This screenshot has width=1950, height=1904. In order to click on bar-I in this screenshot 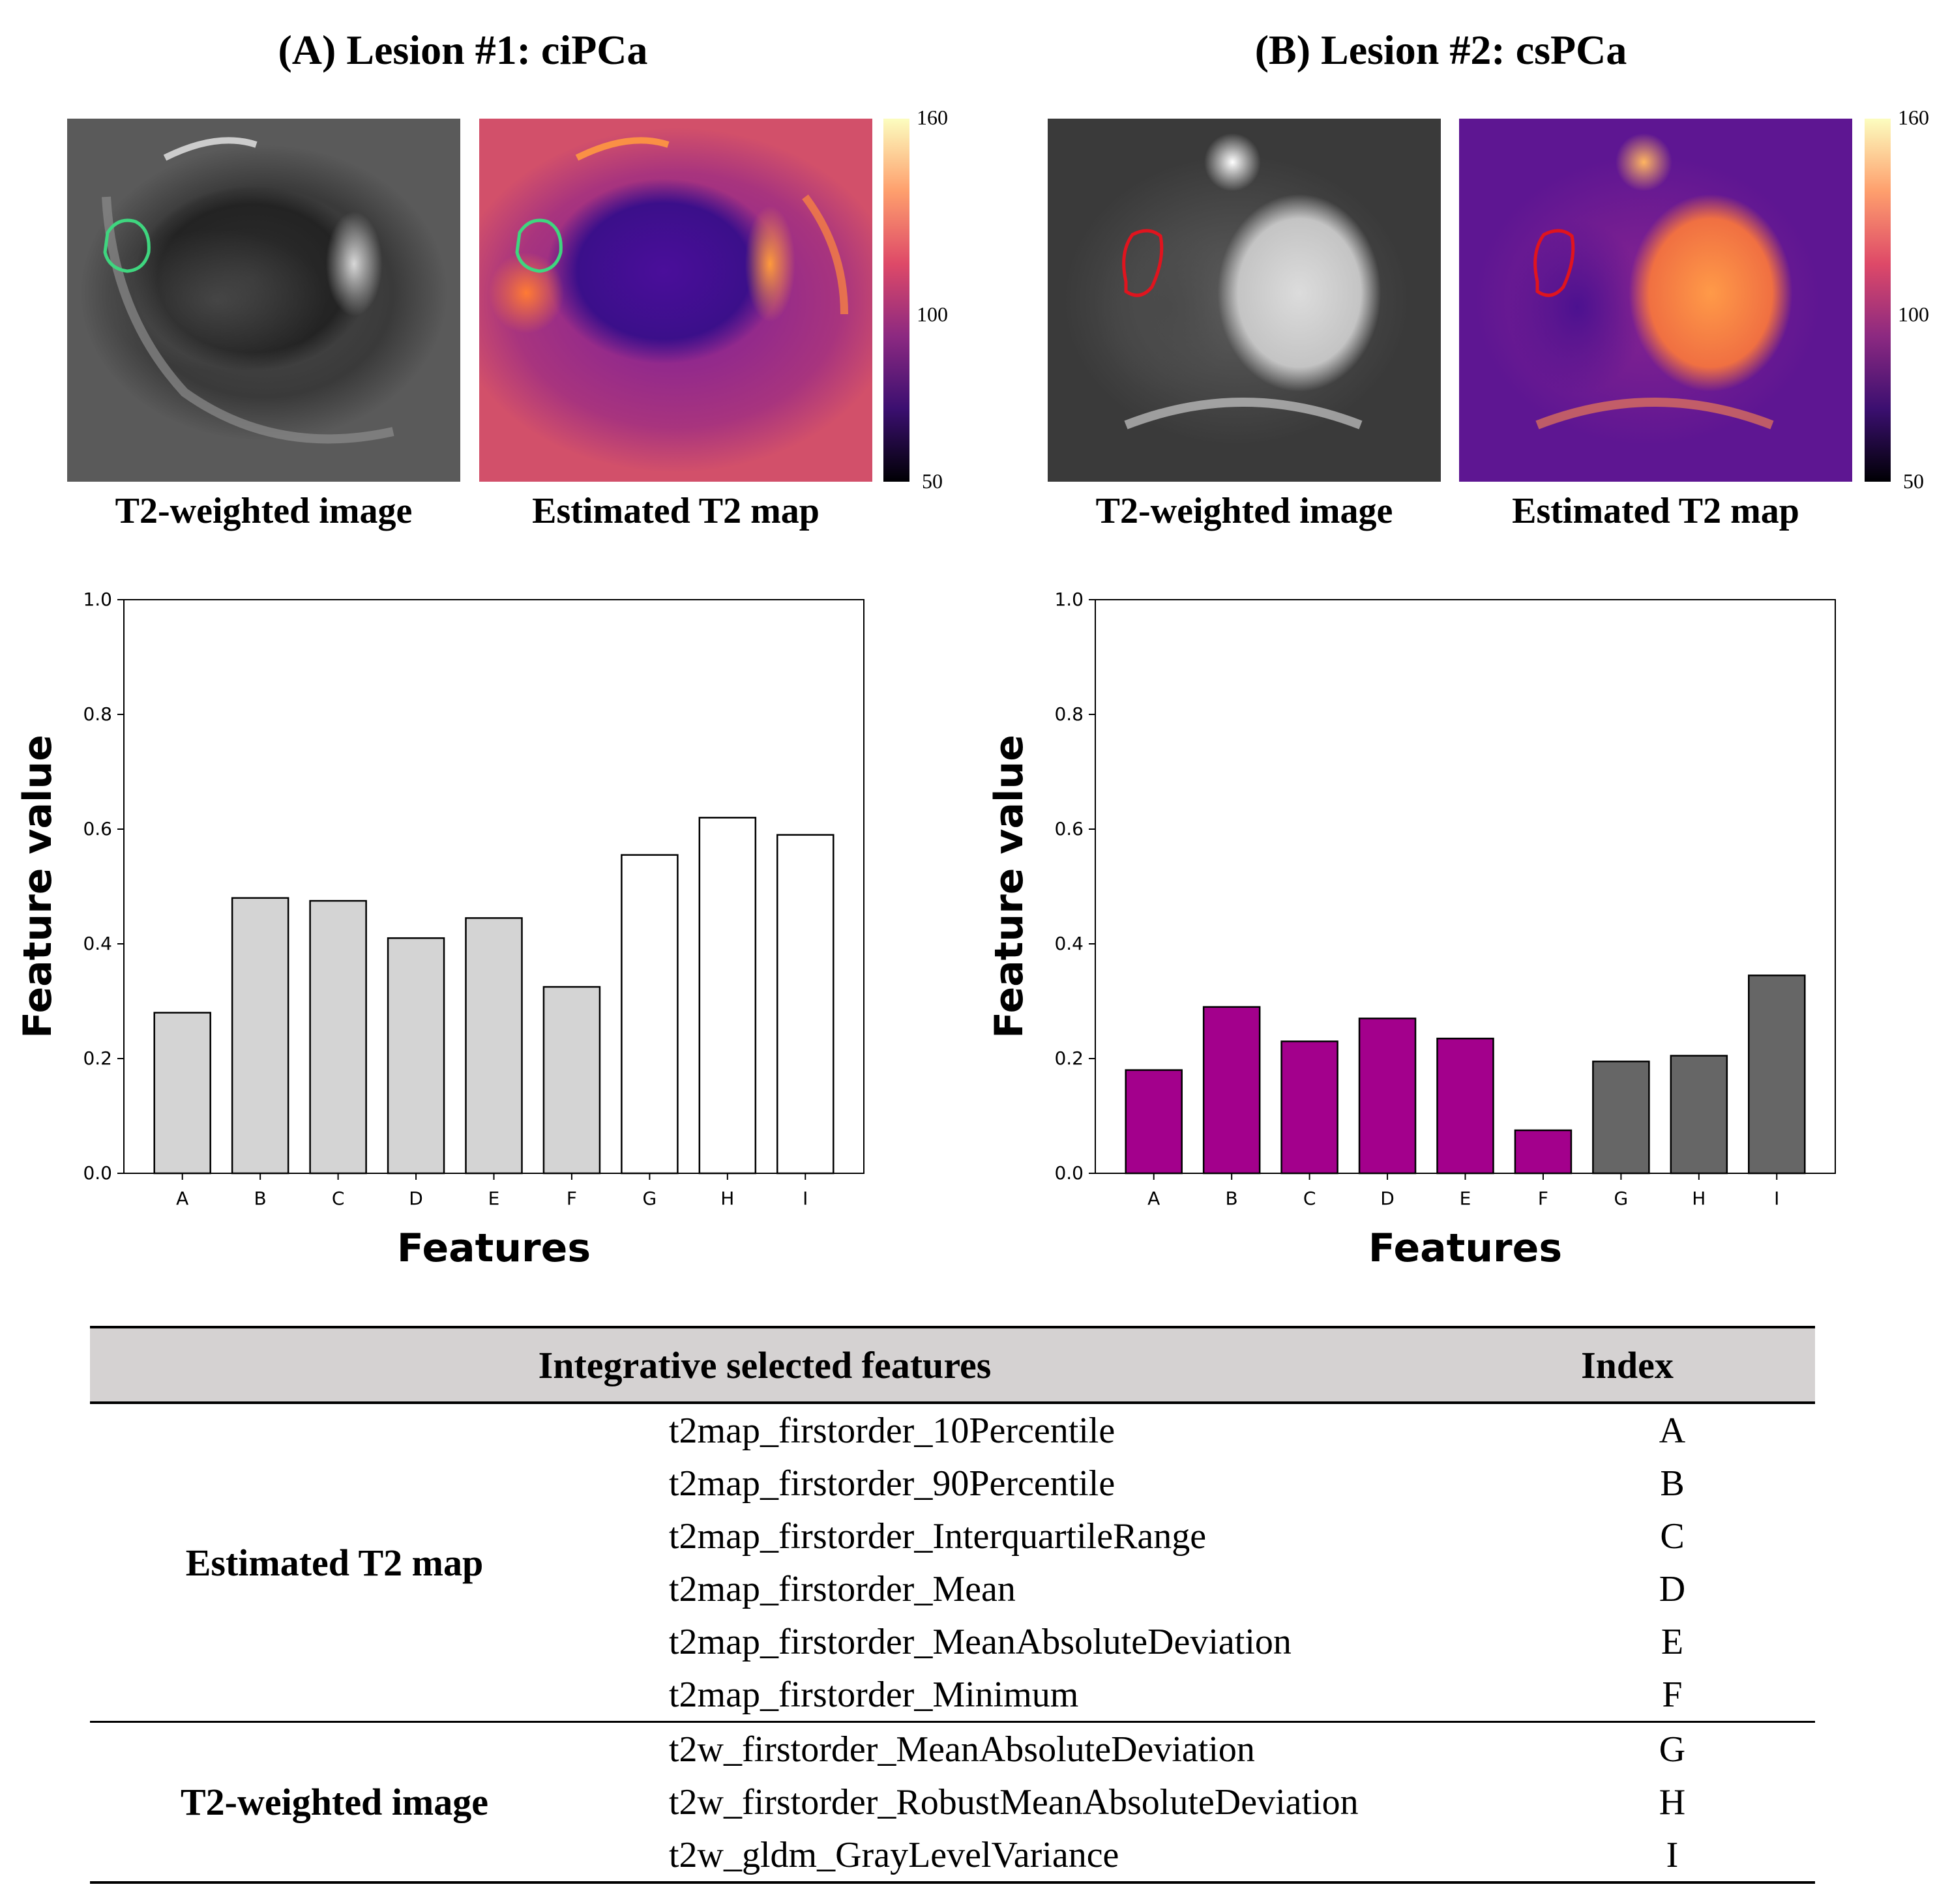, I will do `click(1777, 1075)`.